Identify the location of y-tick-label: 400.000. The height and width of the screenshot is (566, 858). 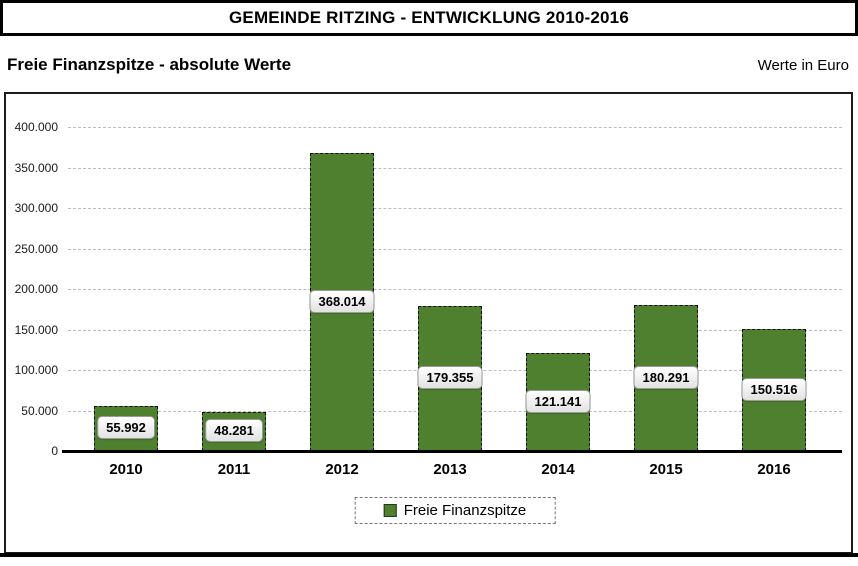
(36, 127).